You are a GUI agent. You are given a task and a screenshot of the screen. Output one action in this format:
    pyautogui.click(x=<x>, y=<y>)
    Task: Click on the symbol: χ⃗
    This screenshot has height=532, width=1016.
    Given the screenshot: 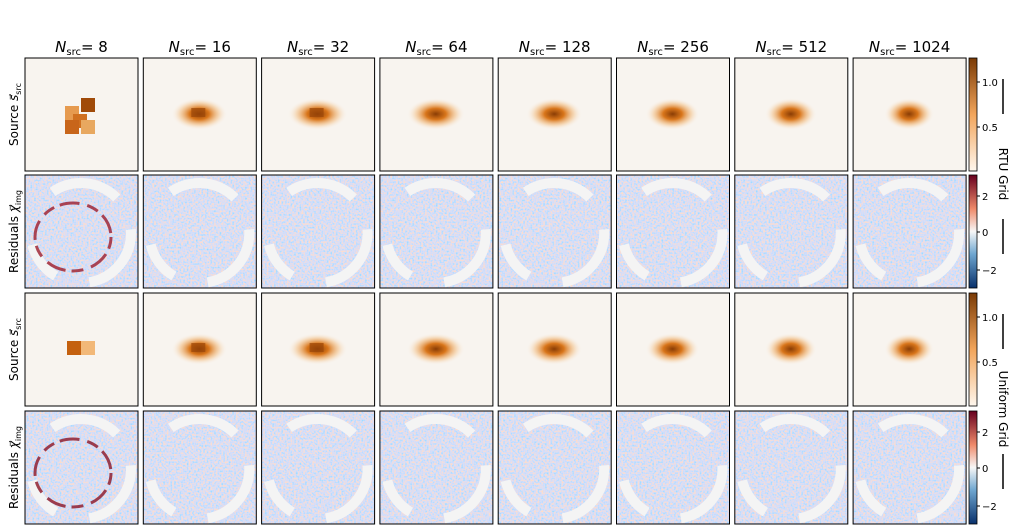 What is the action you would take?
    pyautogui.click(x=14, y=208)
    